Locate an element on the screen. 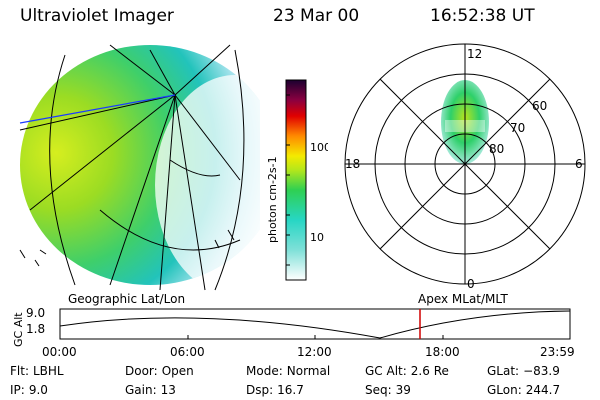 This screenshot has height=400, width=600. colorbar-tick-100: 100 is located at coordinates (319, 147).